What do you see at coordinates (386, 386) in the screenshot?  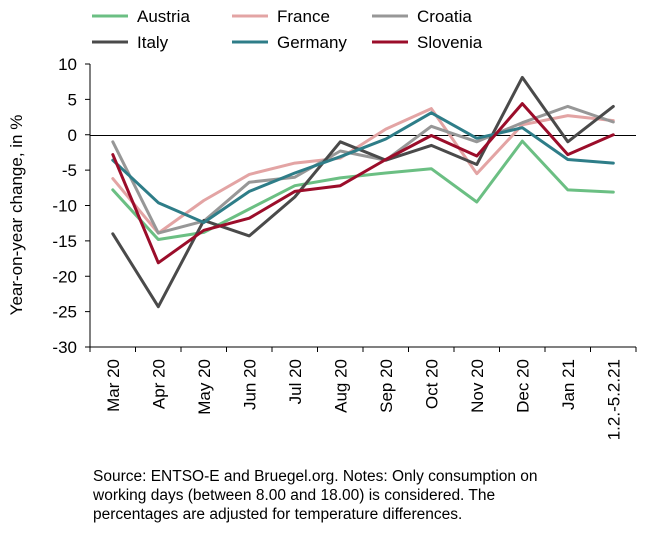 I see `x-tick-label: Sep 20` at bounding box center [386, 386].